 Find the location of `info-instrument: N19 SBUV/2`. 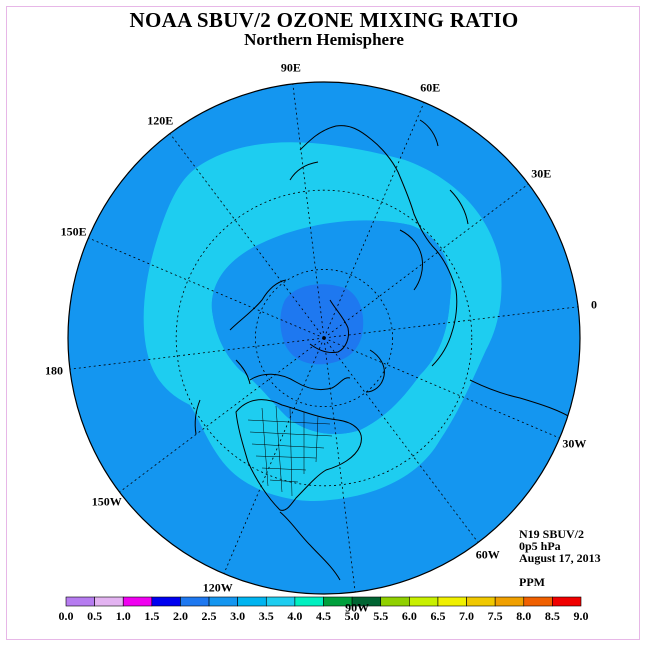

info-instrument: N19 SBUV/2 is located at coordinates (552, 534).